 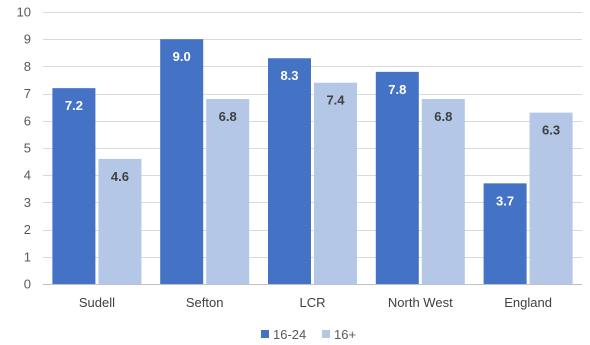 I want to click on bar-16+-sudell, so click(x=120, y=221).